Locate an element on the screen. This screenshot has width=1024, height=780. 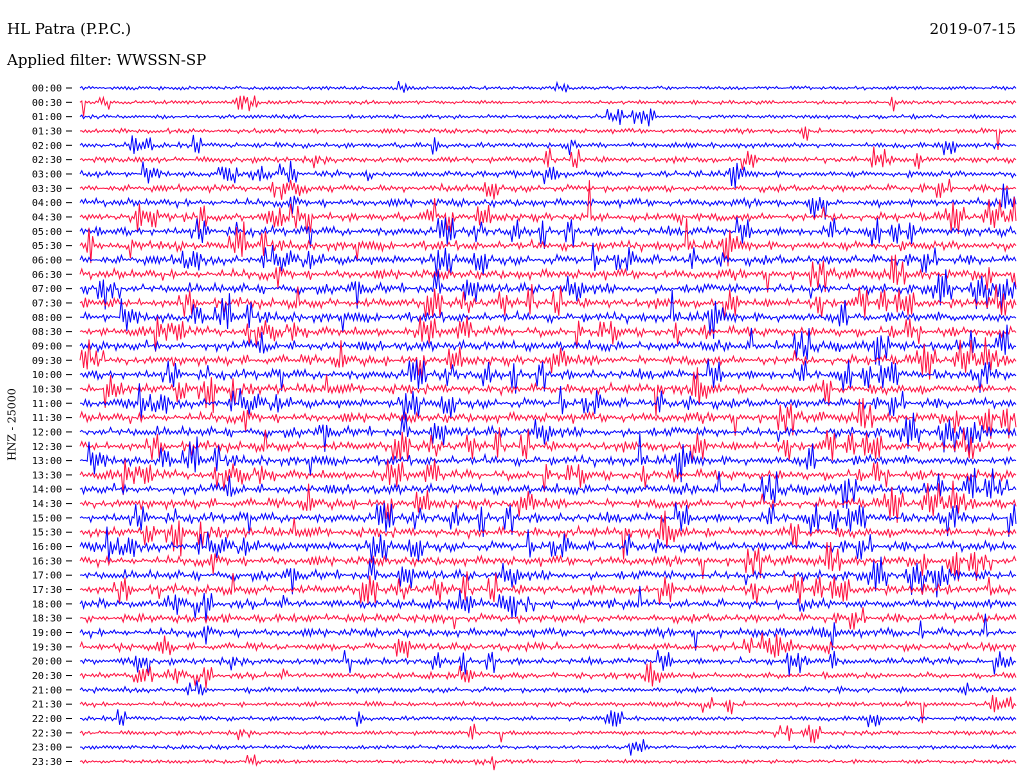
trace-time-label: 21:00 is located at coordinates (47, 690).